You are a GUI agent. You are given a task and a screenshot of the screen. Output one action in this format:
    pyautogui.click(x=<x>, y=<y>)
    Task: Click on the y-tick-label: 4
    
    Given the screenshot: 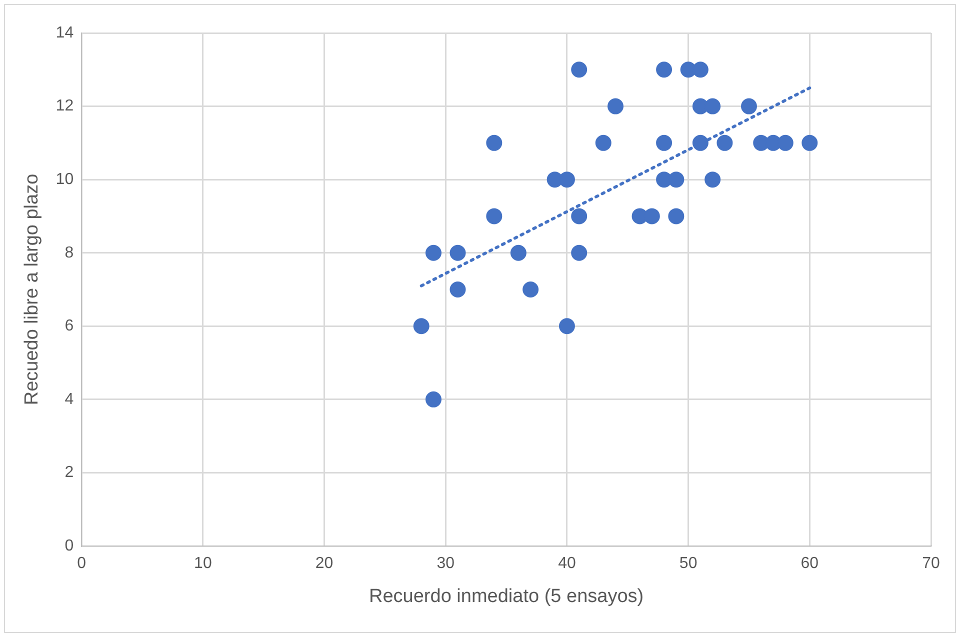 What is the action you would take?
    pyautogui.click(x=69, y=399)
    